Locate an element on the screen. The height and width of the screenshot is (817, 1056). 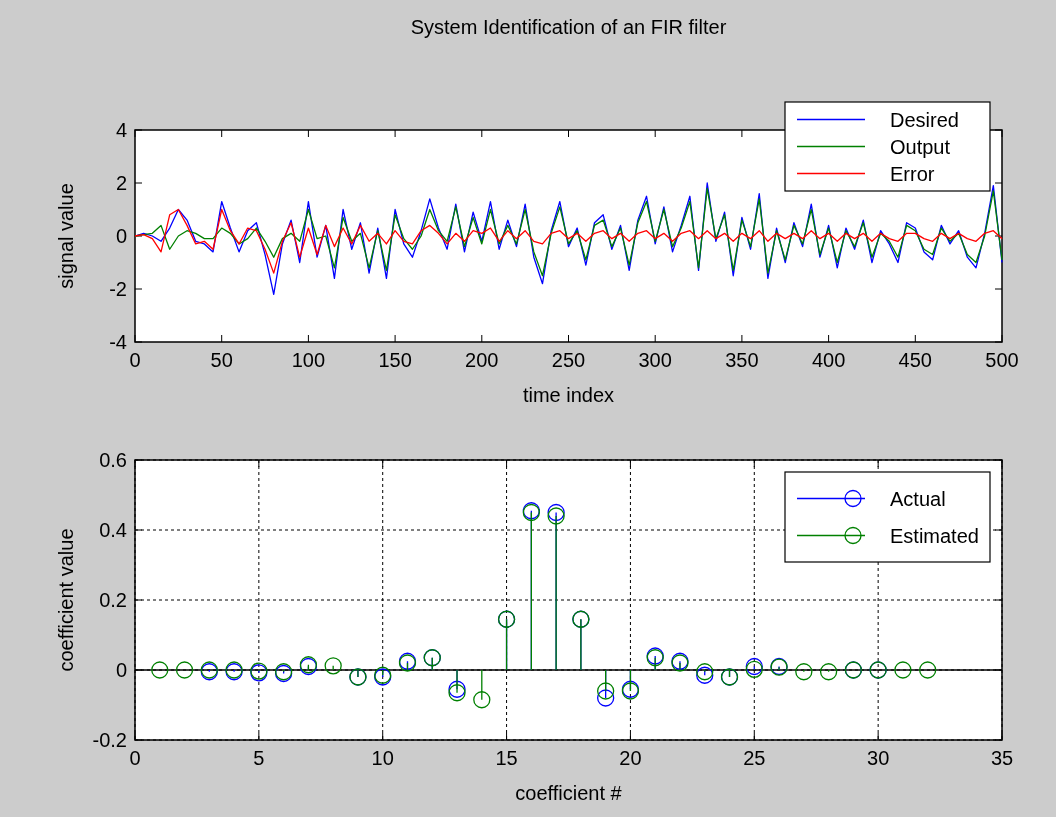
chart-title: System Identification of an FIR filter is located at coordinates (568, 27).